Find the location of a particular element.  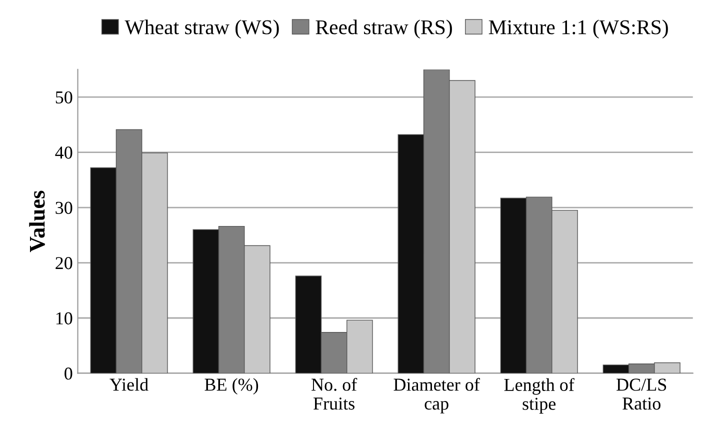

legend-label: Wheat straw (WS) is located at coordinates (201, 29).